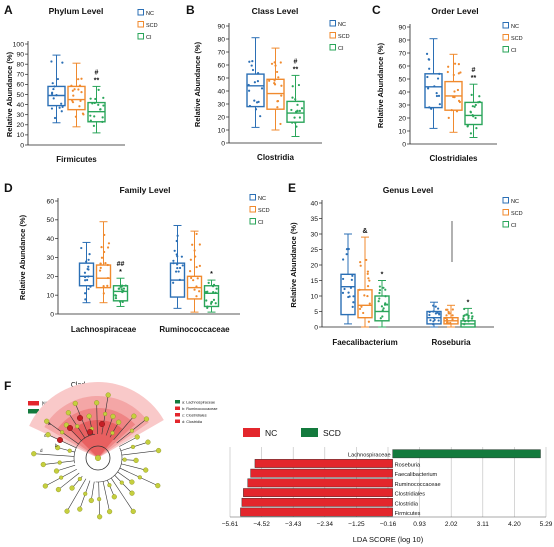  I want to click on significance-marker: *, so click(468, 302).